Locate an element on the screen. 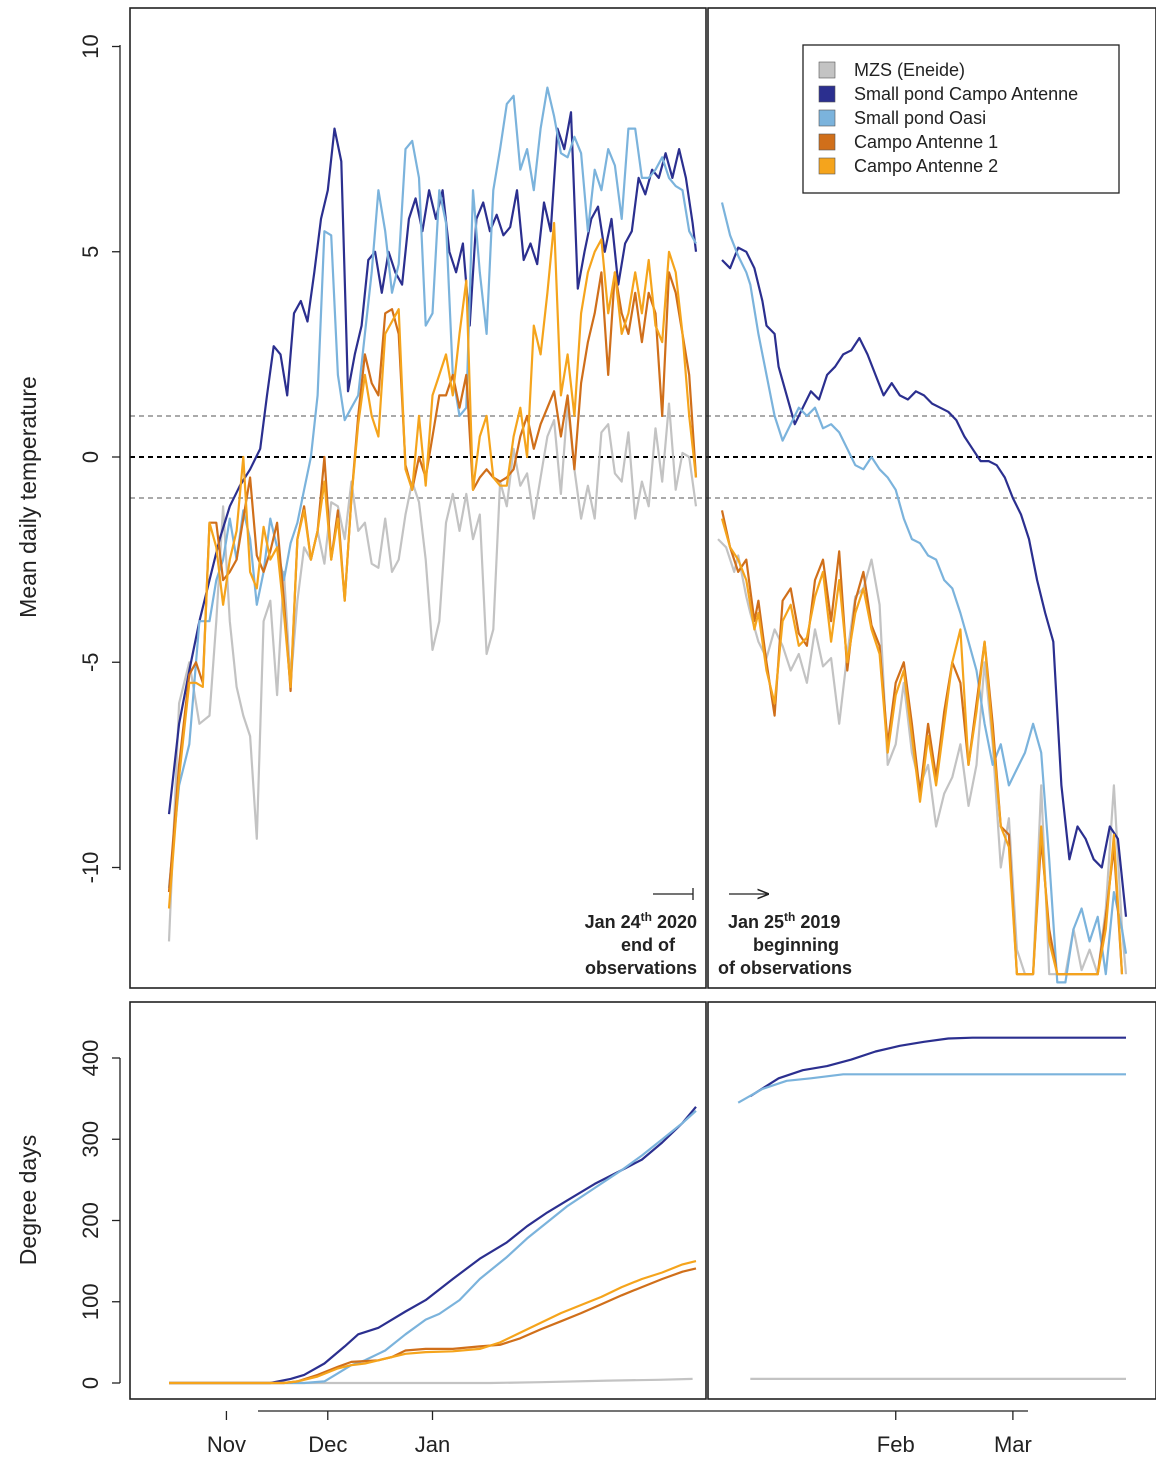 The height and width of the screenshot is (1457, 1156). bottom-panel-right-frame is located at coordinates (931, 1200).